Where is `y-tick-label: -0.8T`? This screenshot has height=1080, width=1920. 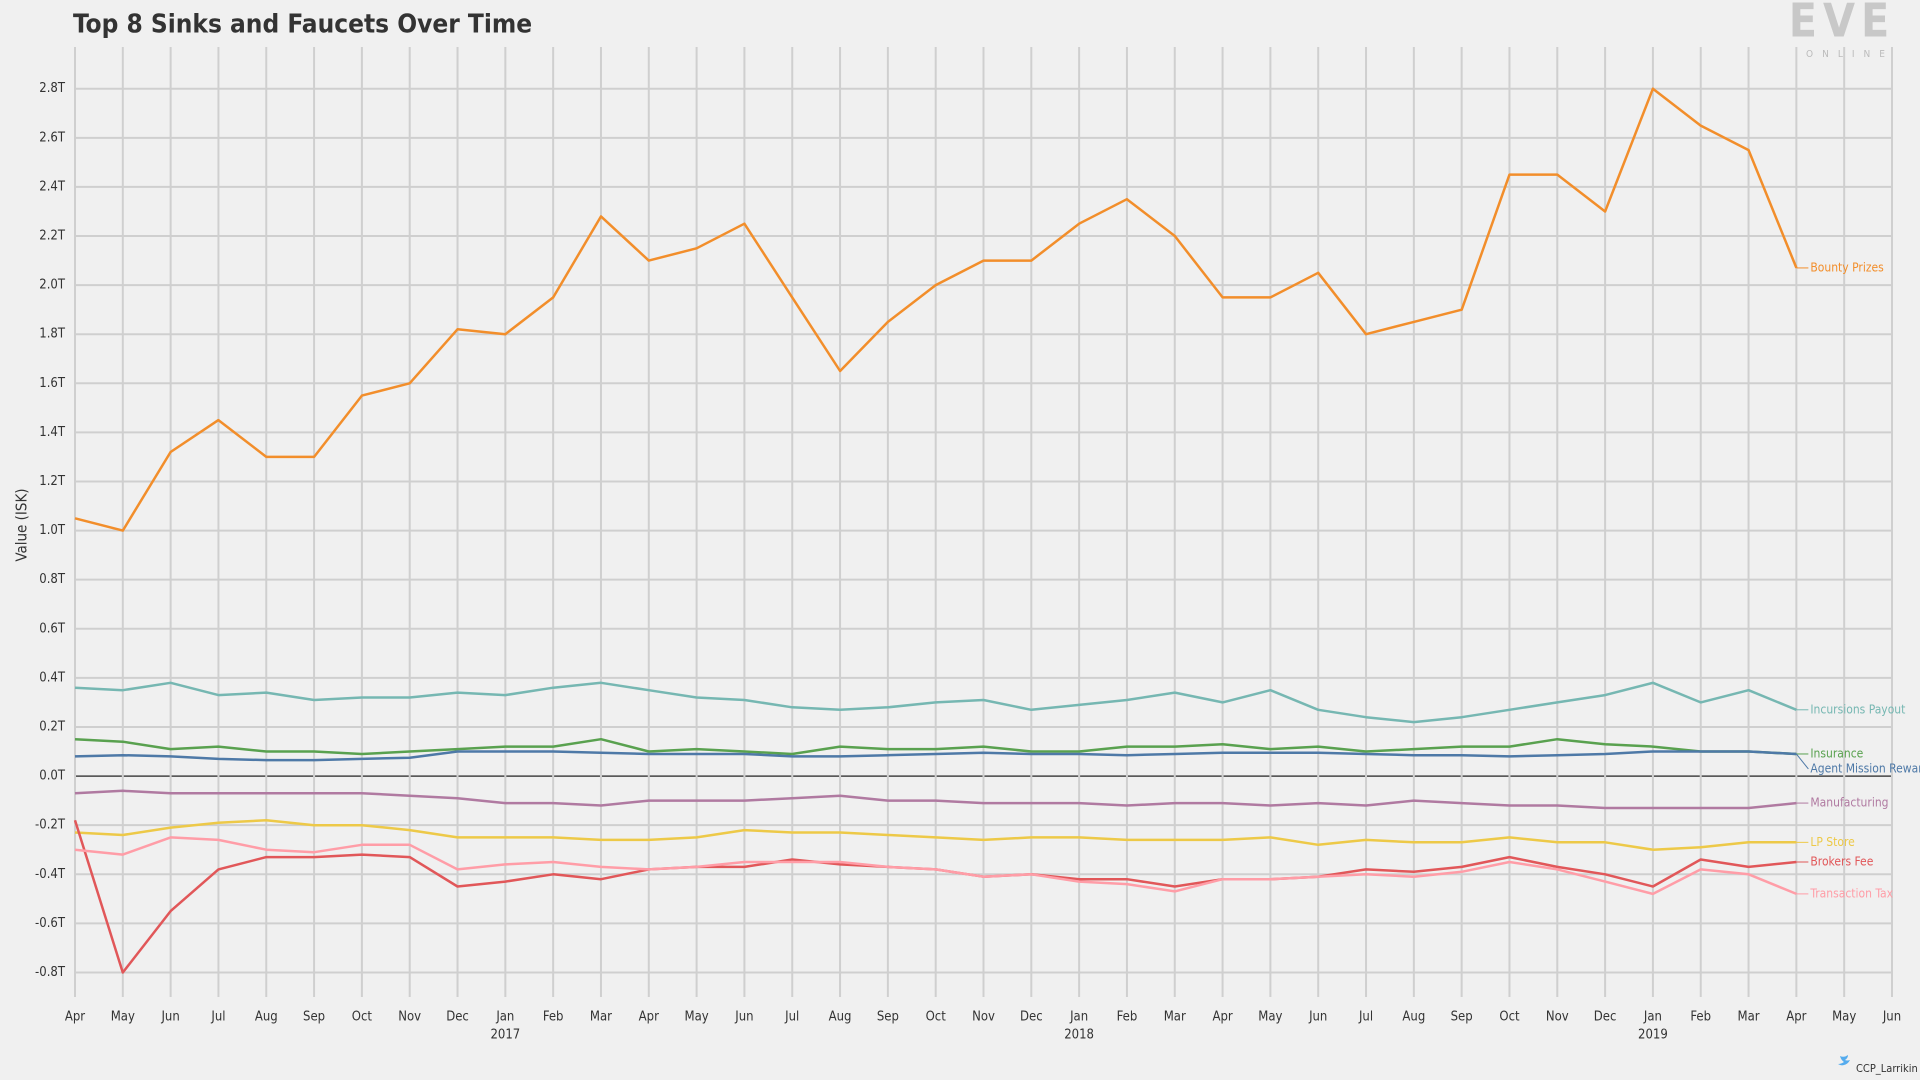 y-tick-label: -0.8T is located at coordinates (50, 972).